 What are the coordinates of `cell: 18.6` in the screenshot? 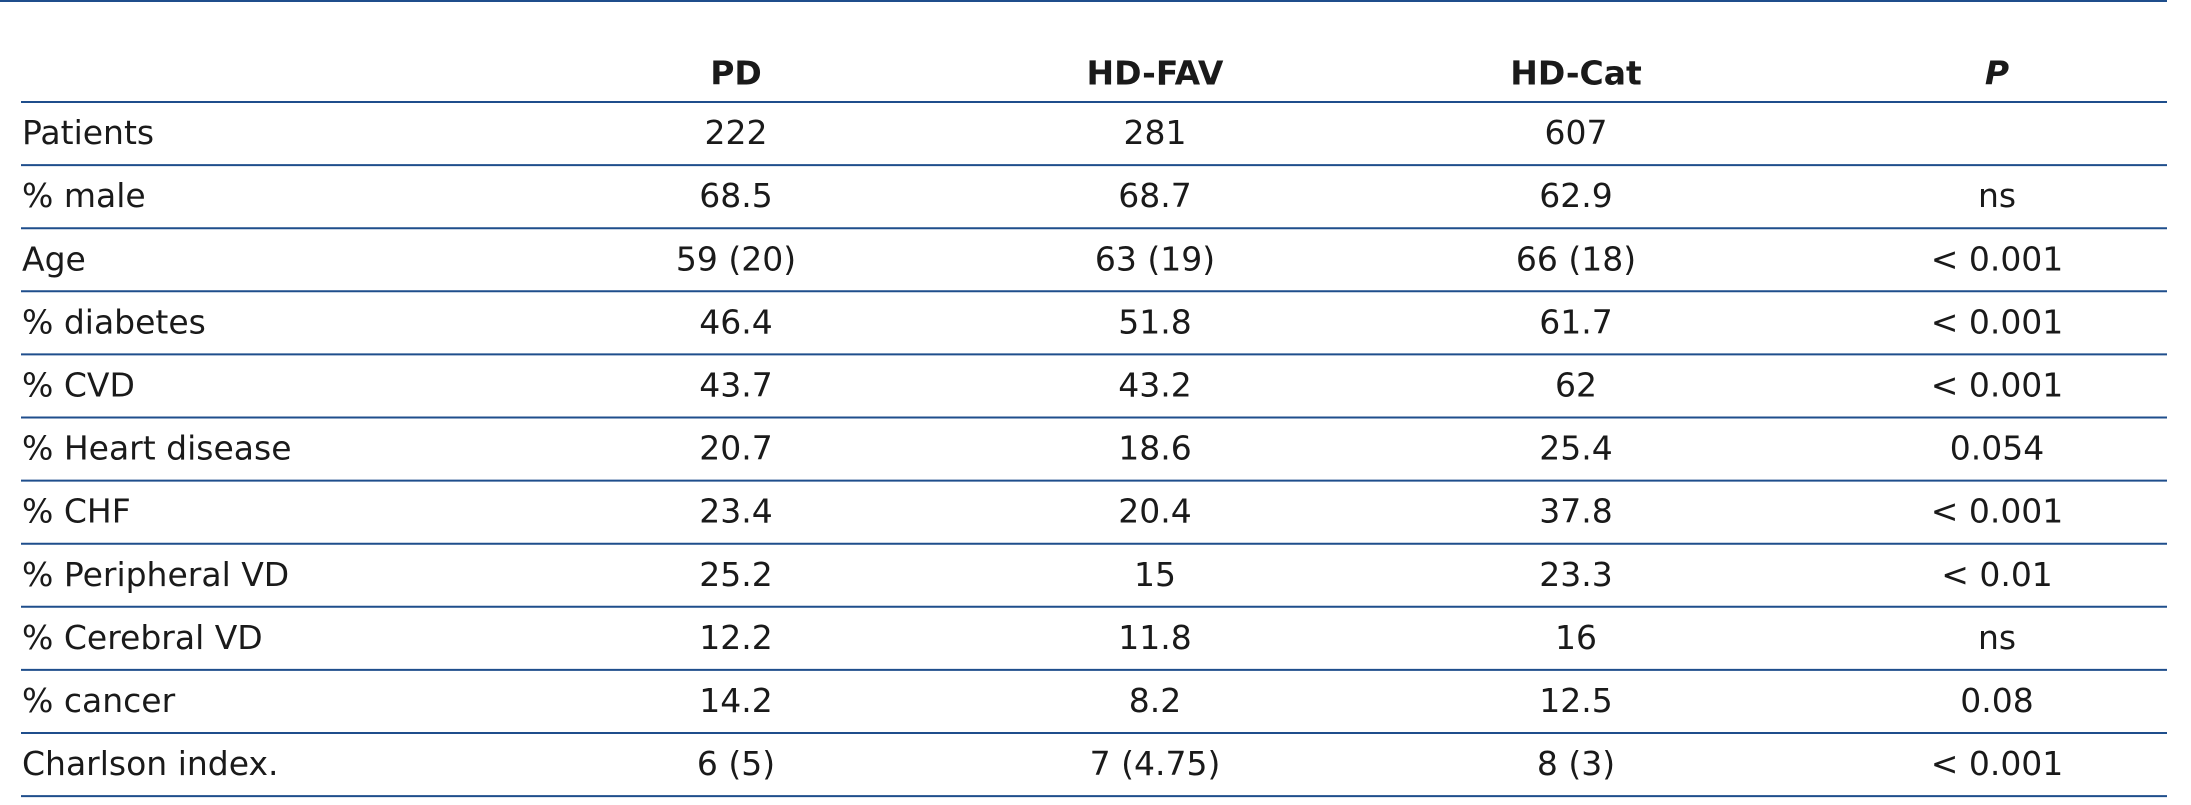 It's located at (1154, 448).